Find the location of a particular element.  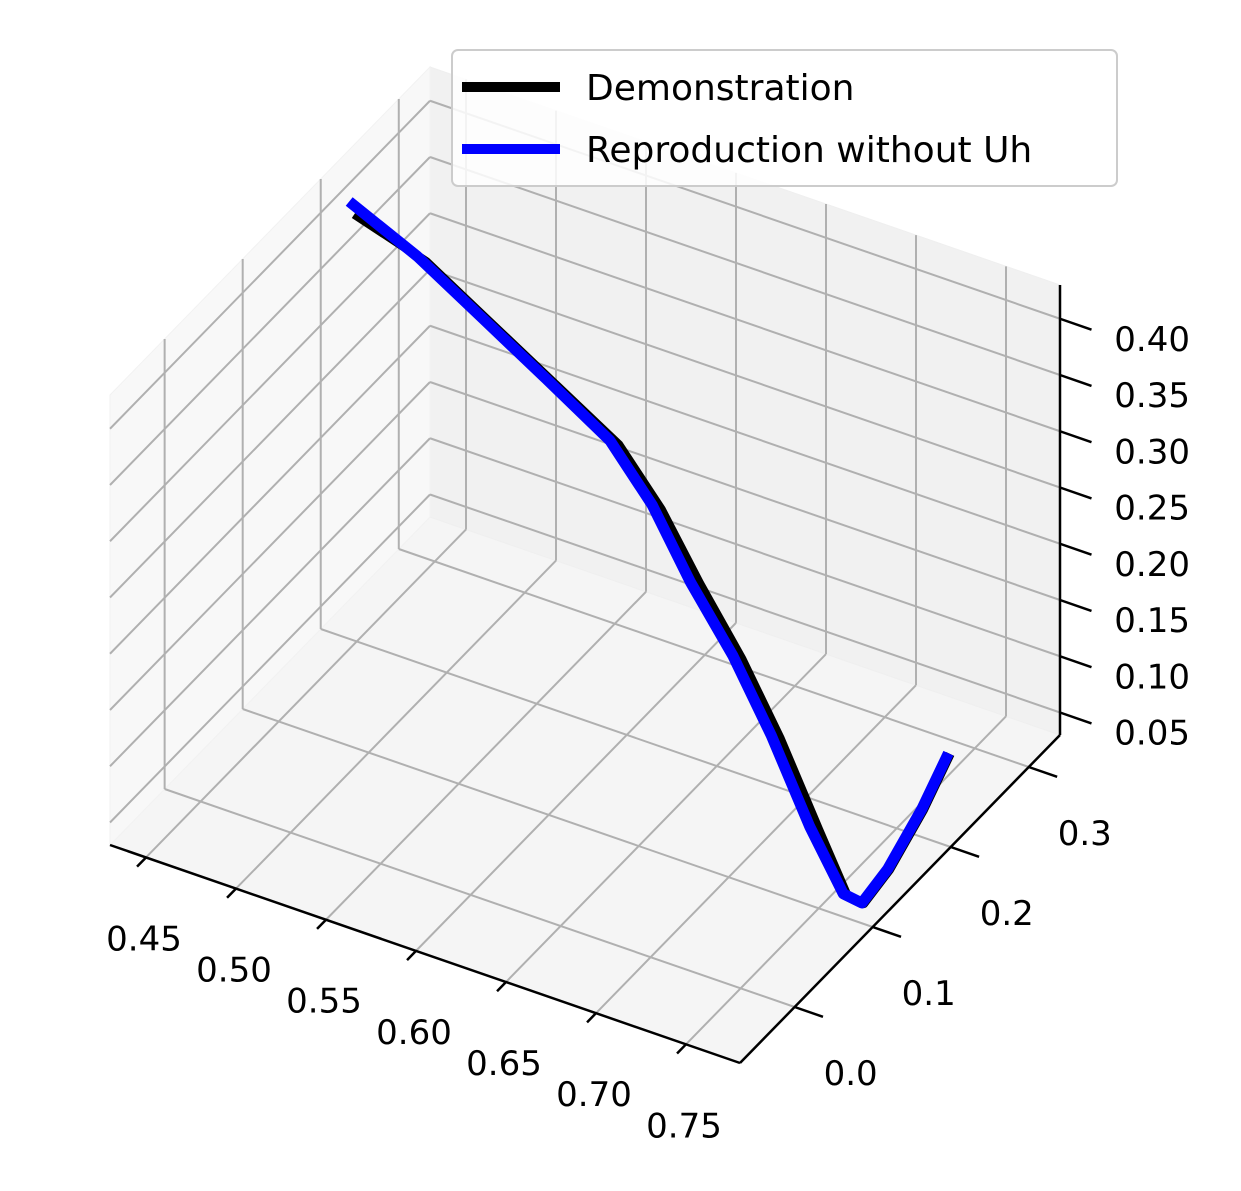

y-tick-label: 0.0 is located at coordinates (851, 1074).